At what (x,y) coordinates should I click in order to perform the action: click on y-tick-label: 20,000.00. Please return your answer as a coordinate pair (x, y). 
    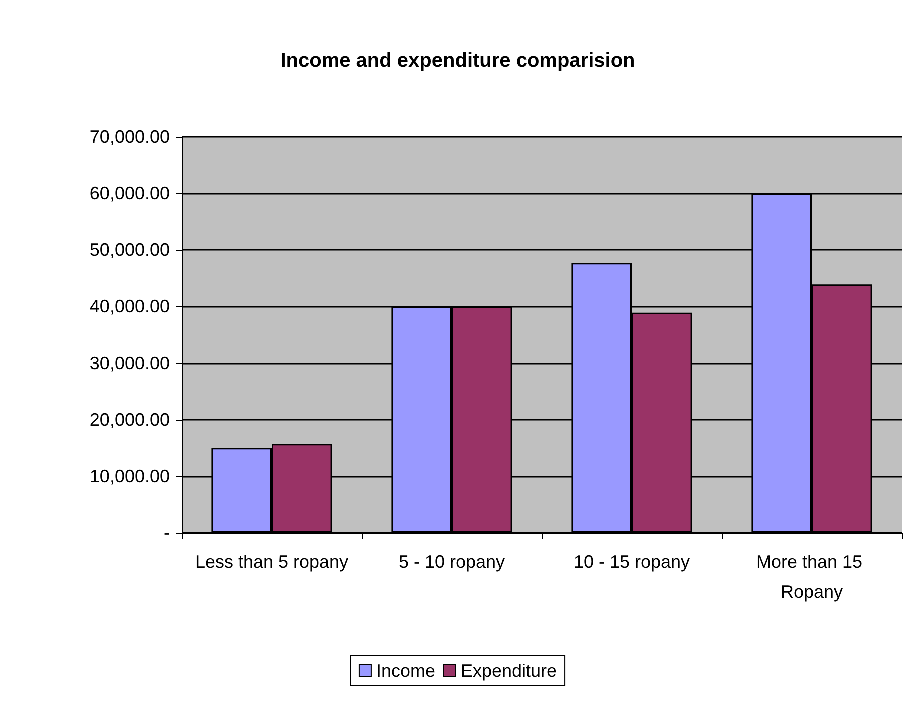
    Looking at the image, I should click on (130, 420).